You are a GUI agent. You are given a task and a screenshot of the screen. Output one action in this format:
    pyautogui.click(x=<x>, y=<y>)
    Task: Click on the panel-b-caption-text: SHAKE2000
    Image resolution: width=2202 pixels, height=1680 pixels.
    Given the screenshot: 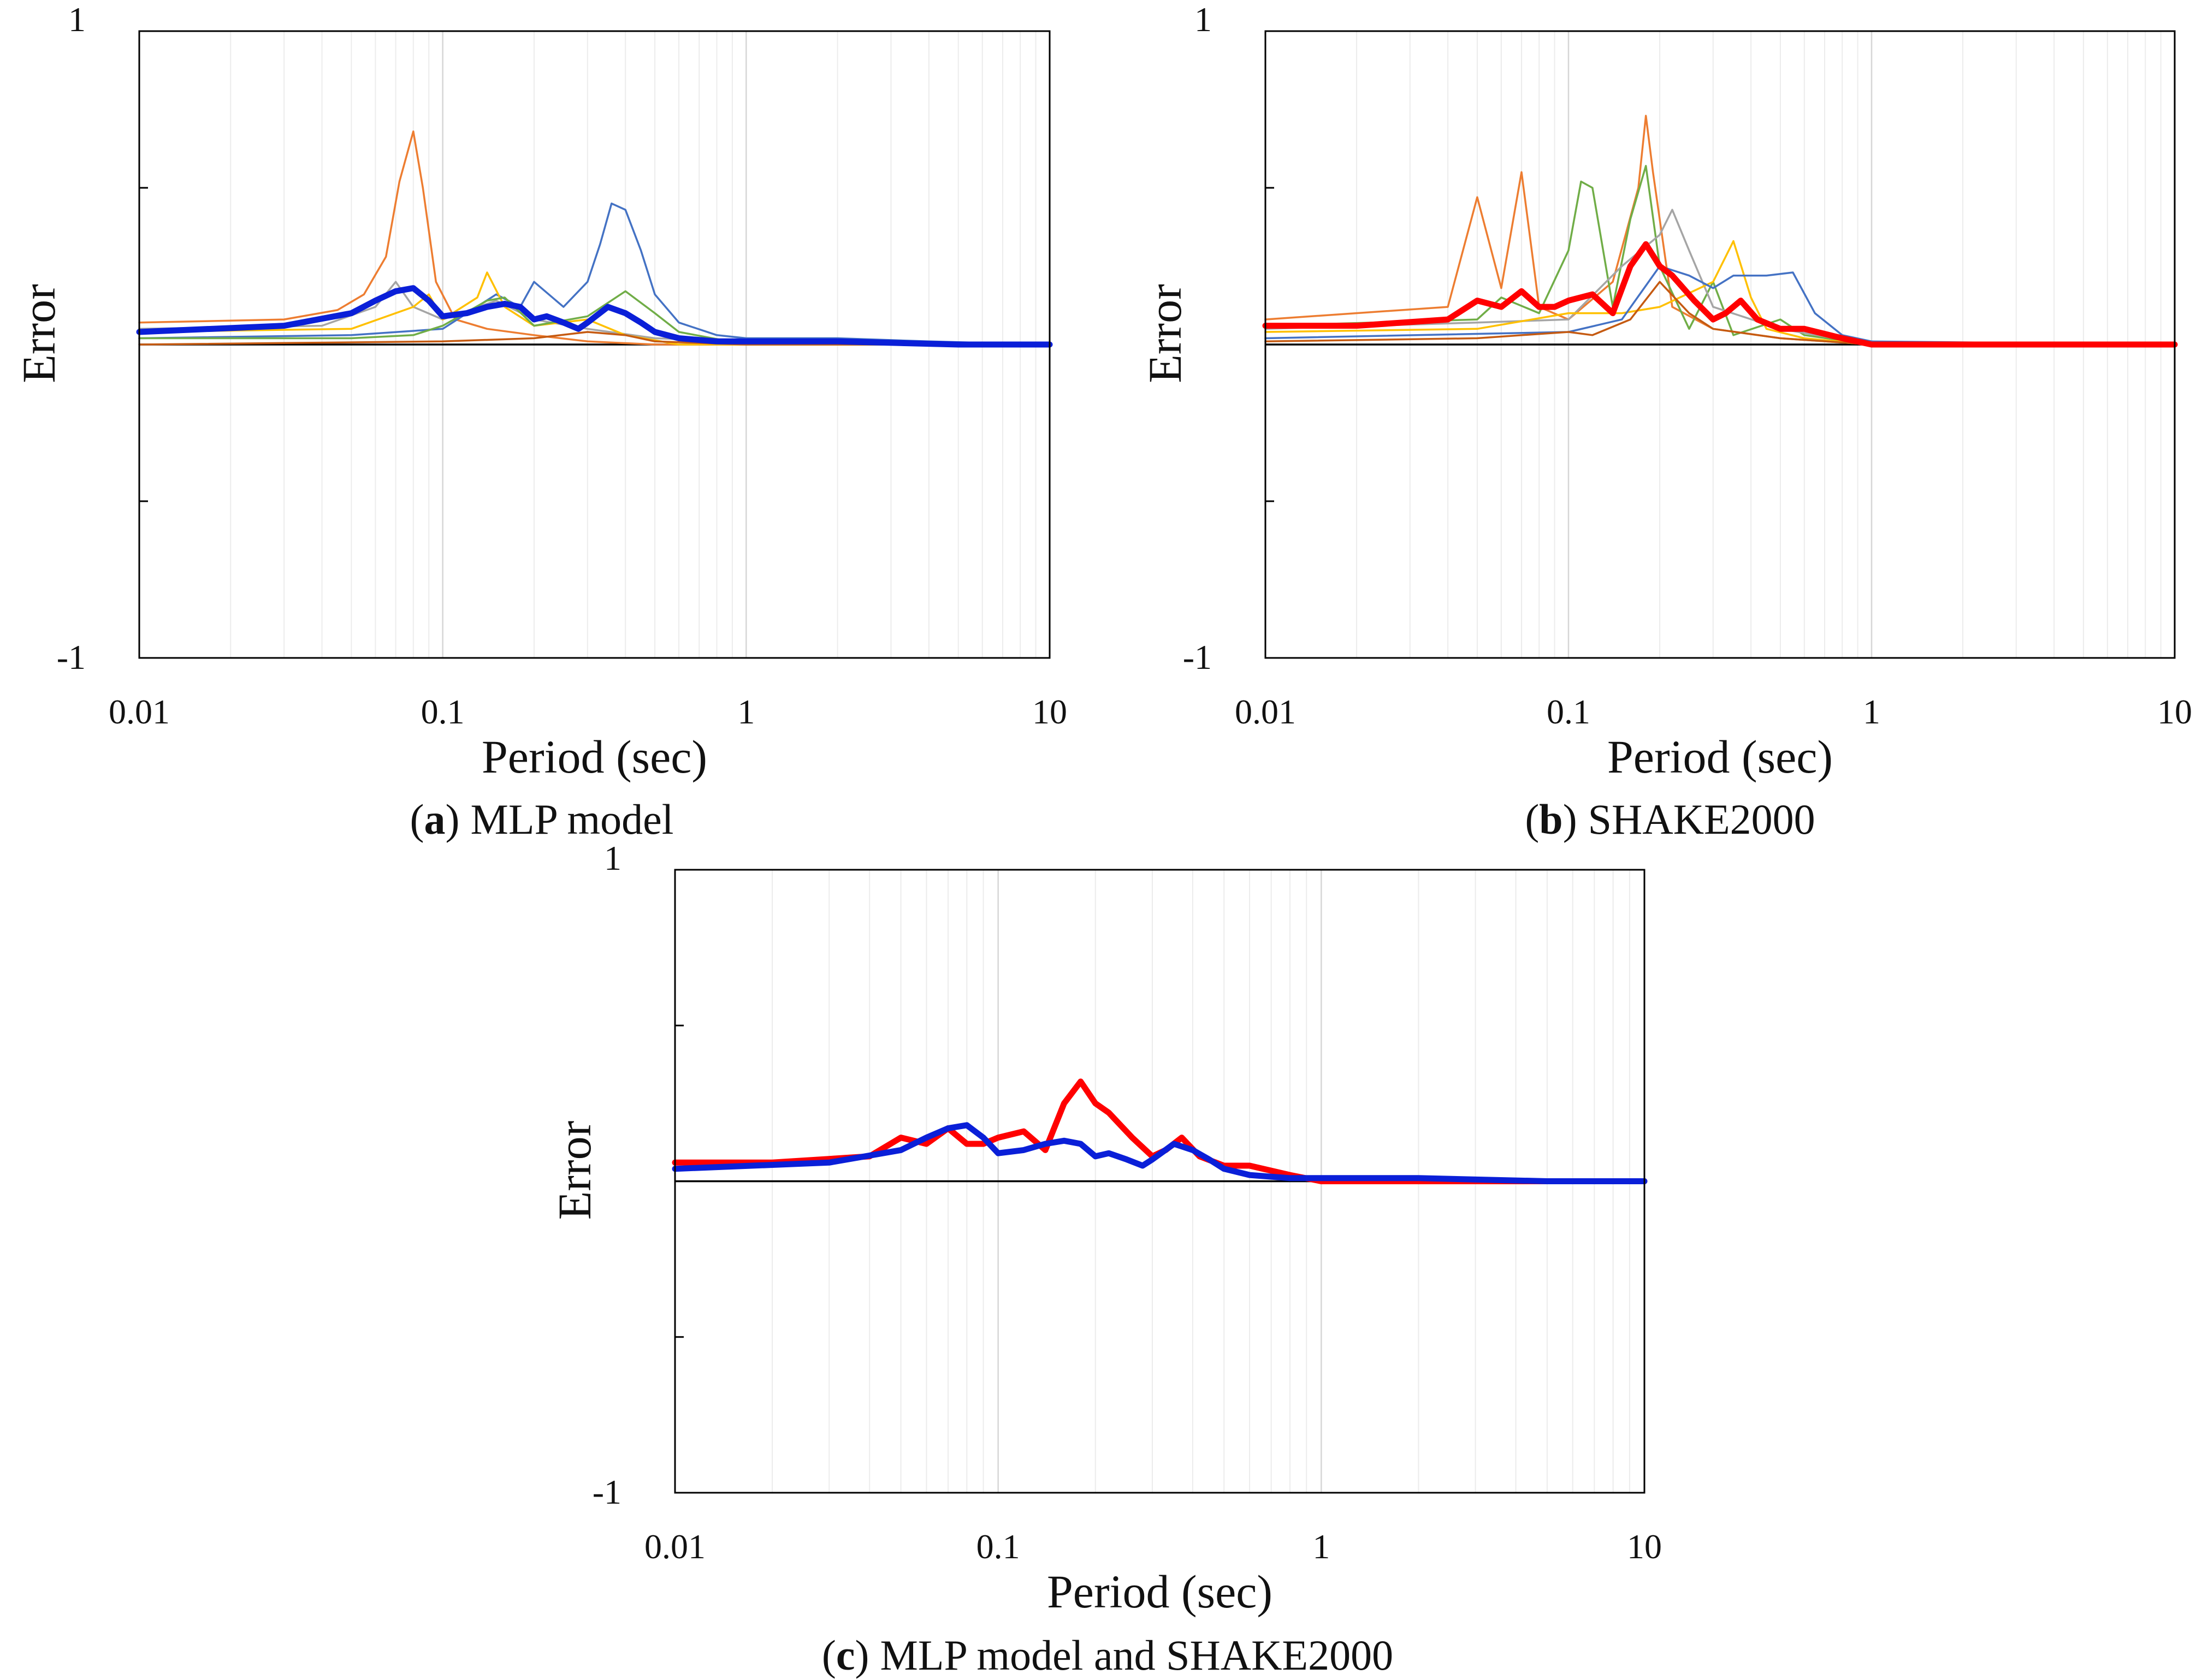 What is the action you would take?
    pyautogui.click(x=1701, y=819)
    